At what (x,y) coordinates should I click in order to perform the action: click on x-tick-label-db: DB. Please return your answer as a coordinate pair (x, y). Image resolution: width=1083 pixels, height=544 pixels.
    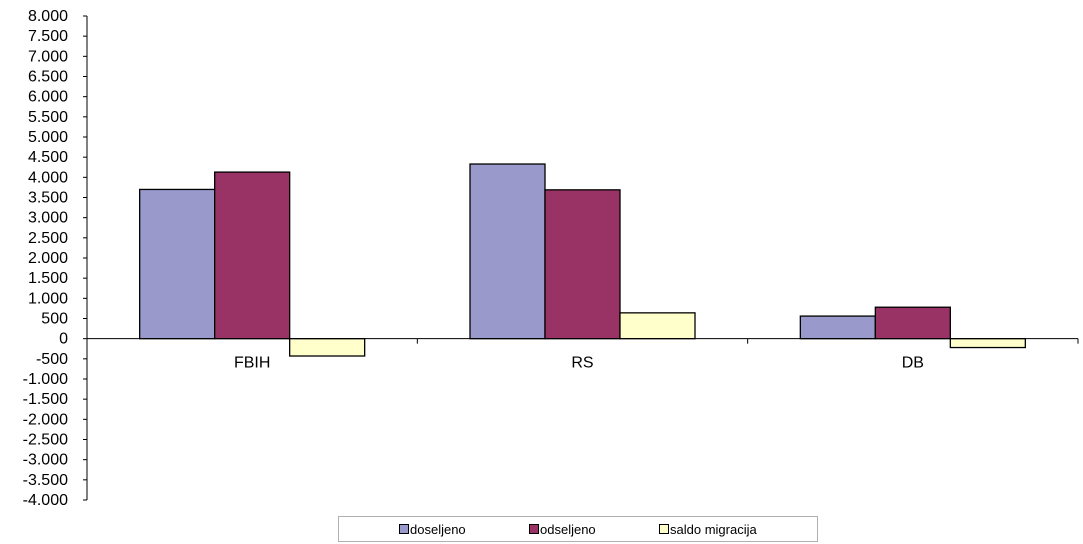
    Looking at the image, I should click on (913, 363).